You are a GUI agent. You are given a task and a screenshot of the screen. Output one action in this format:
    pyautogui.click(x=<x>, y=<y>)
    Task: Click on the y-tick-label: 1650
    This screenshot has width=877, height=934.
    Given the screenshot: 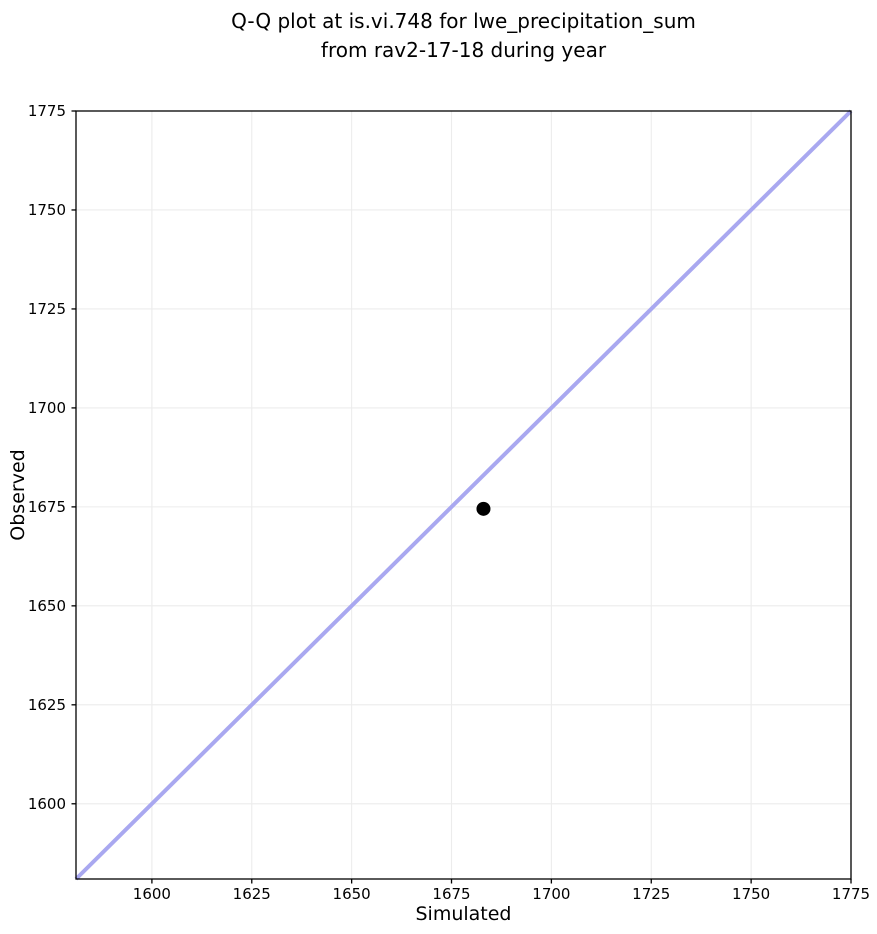 What is the action you would take?
    pyautogui.click(x=46, y=605)
    